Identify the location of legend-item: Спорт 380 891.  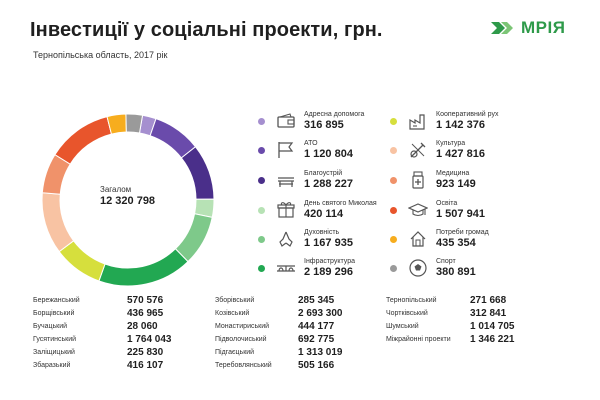
(433, 268).